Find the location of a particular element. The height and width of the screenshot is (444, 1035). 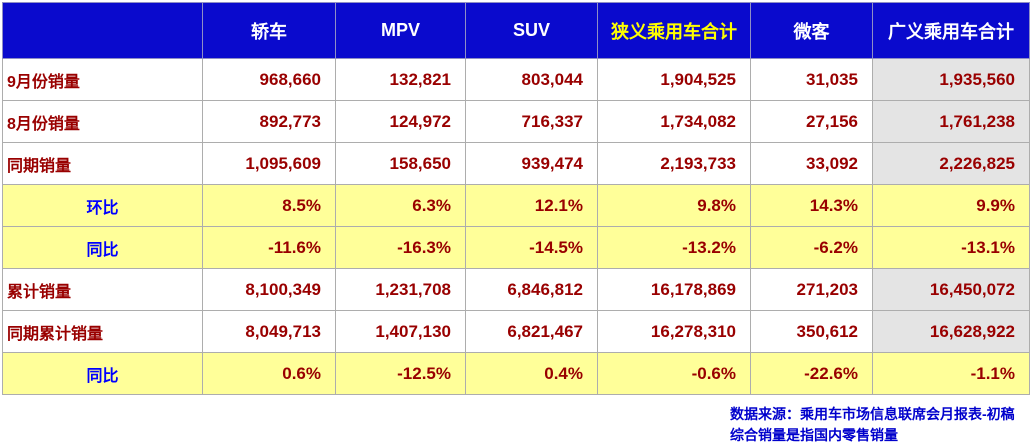

data-source-note: 数据来源：乘用车市场信息联席会月报表-初稿 is located at coordinates (872, 414).